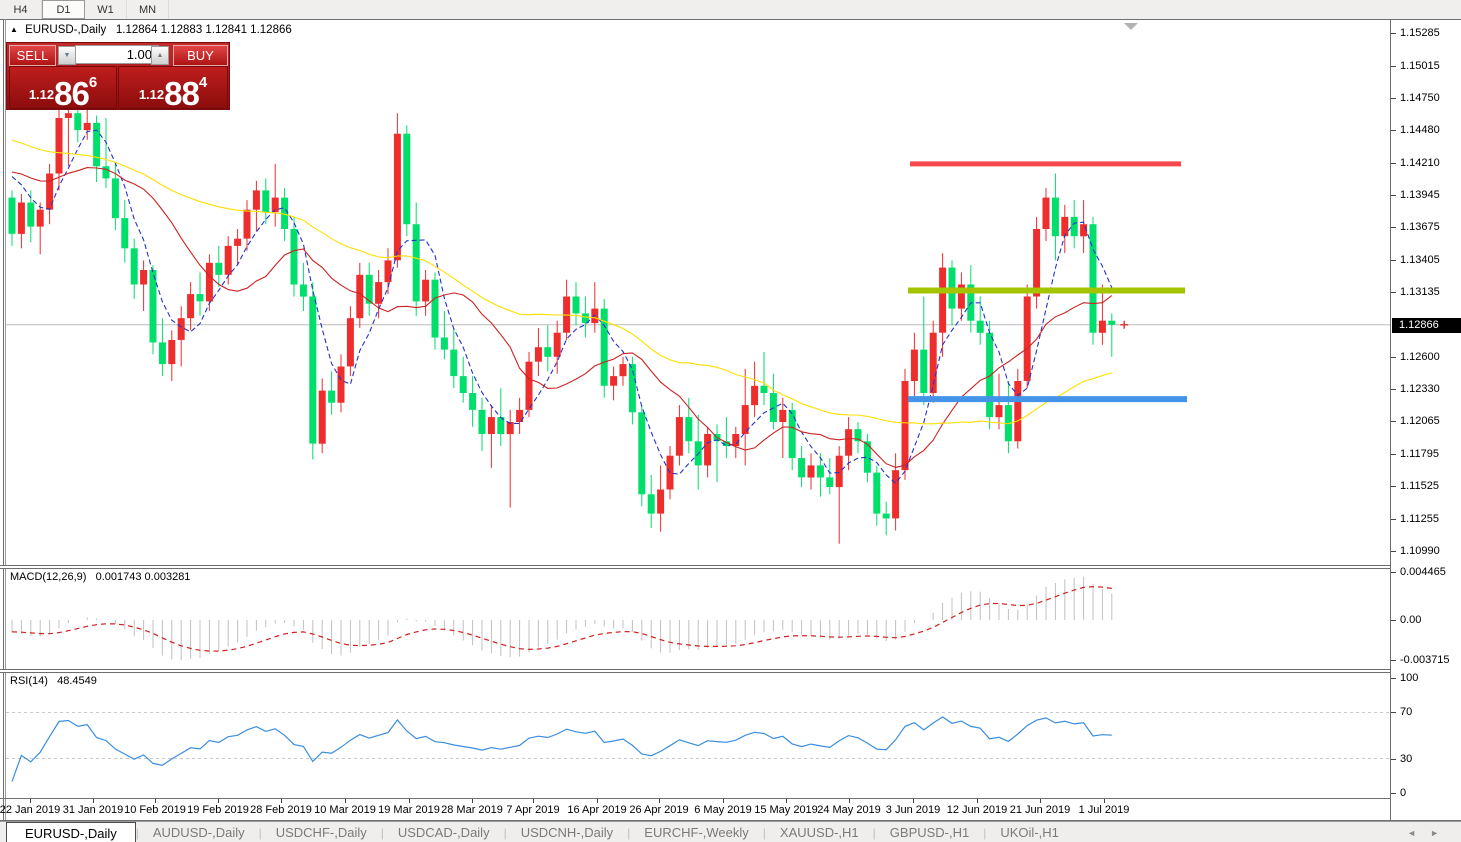 The height and width of the screenshot is (842, 1461). I want to click on sell-quote-button: 1.12 86 6, so click(63, 89).